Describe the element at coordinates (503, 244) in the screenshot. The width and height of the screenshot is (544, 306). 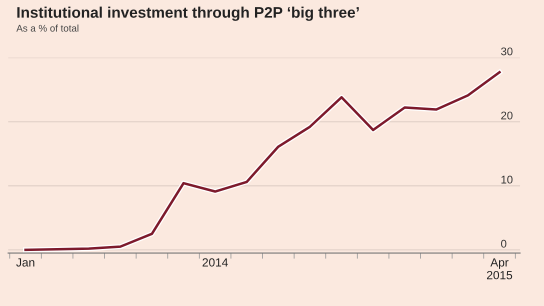
I see `y-tick-label: 0` at that location.